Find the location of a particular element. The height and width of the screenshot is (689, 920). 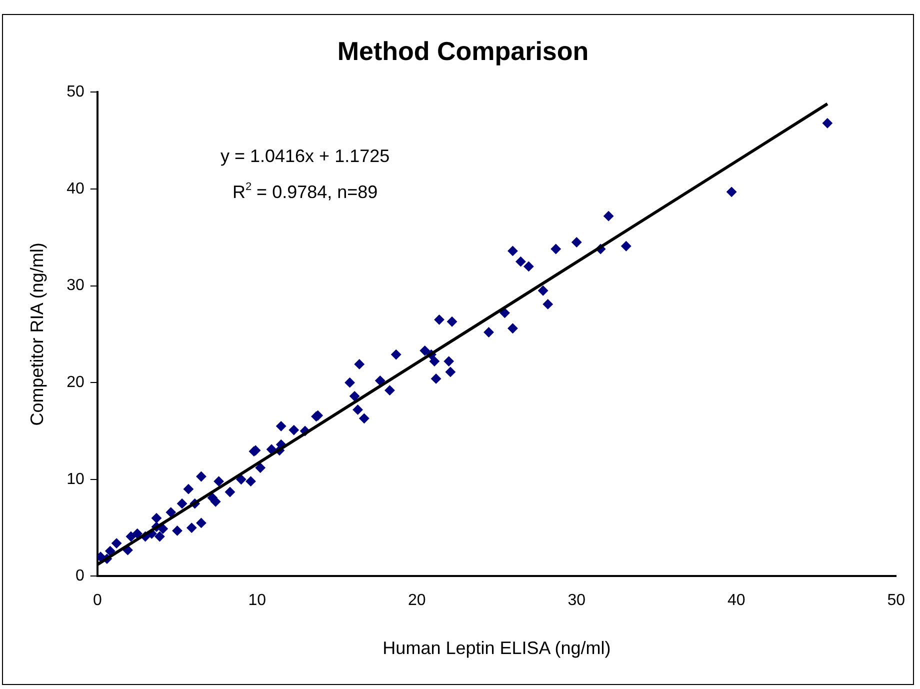

y-tick-label: 10 is located at coordinates (75, 479).